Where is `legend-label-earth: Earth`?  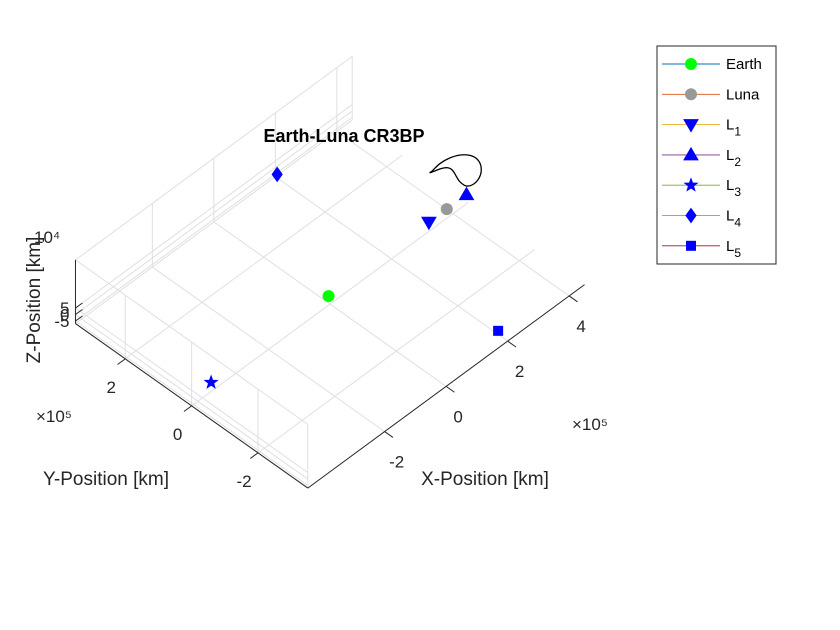
legend-label-earth: Earth is located at coordinates (744, 64).